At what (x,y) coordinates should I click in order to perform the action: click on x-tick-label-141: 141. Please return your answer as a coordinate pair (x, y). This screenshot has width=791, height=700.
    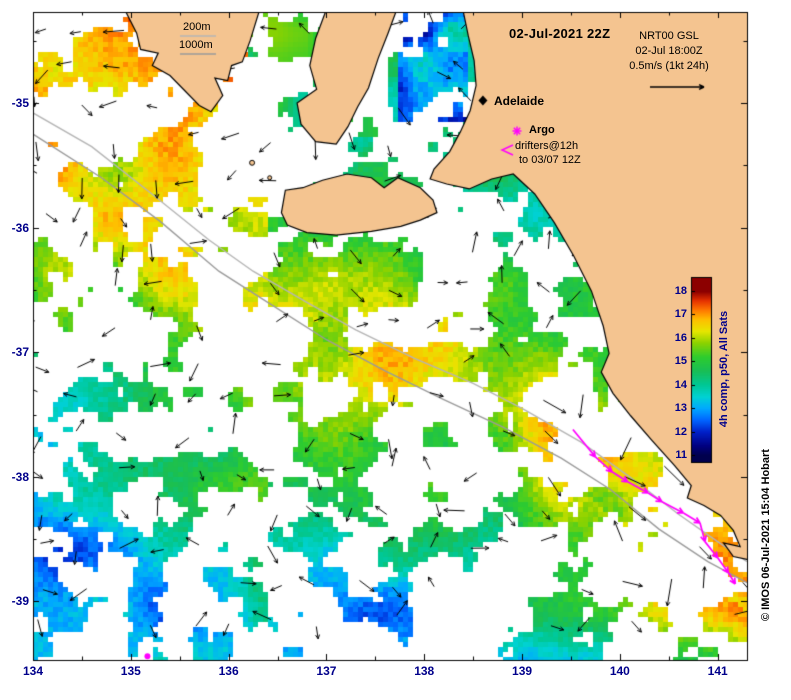
    Looking at the image, I should click on (717, 671).